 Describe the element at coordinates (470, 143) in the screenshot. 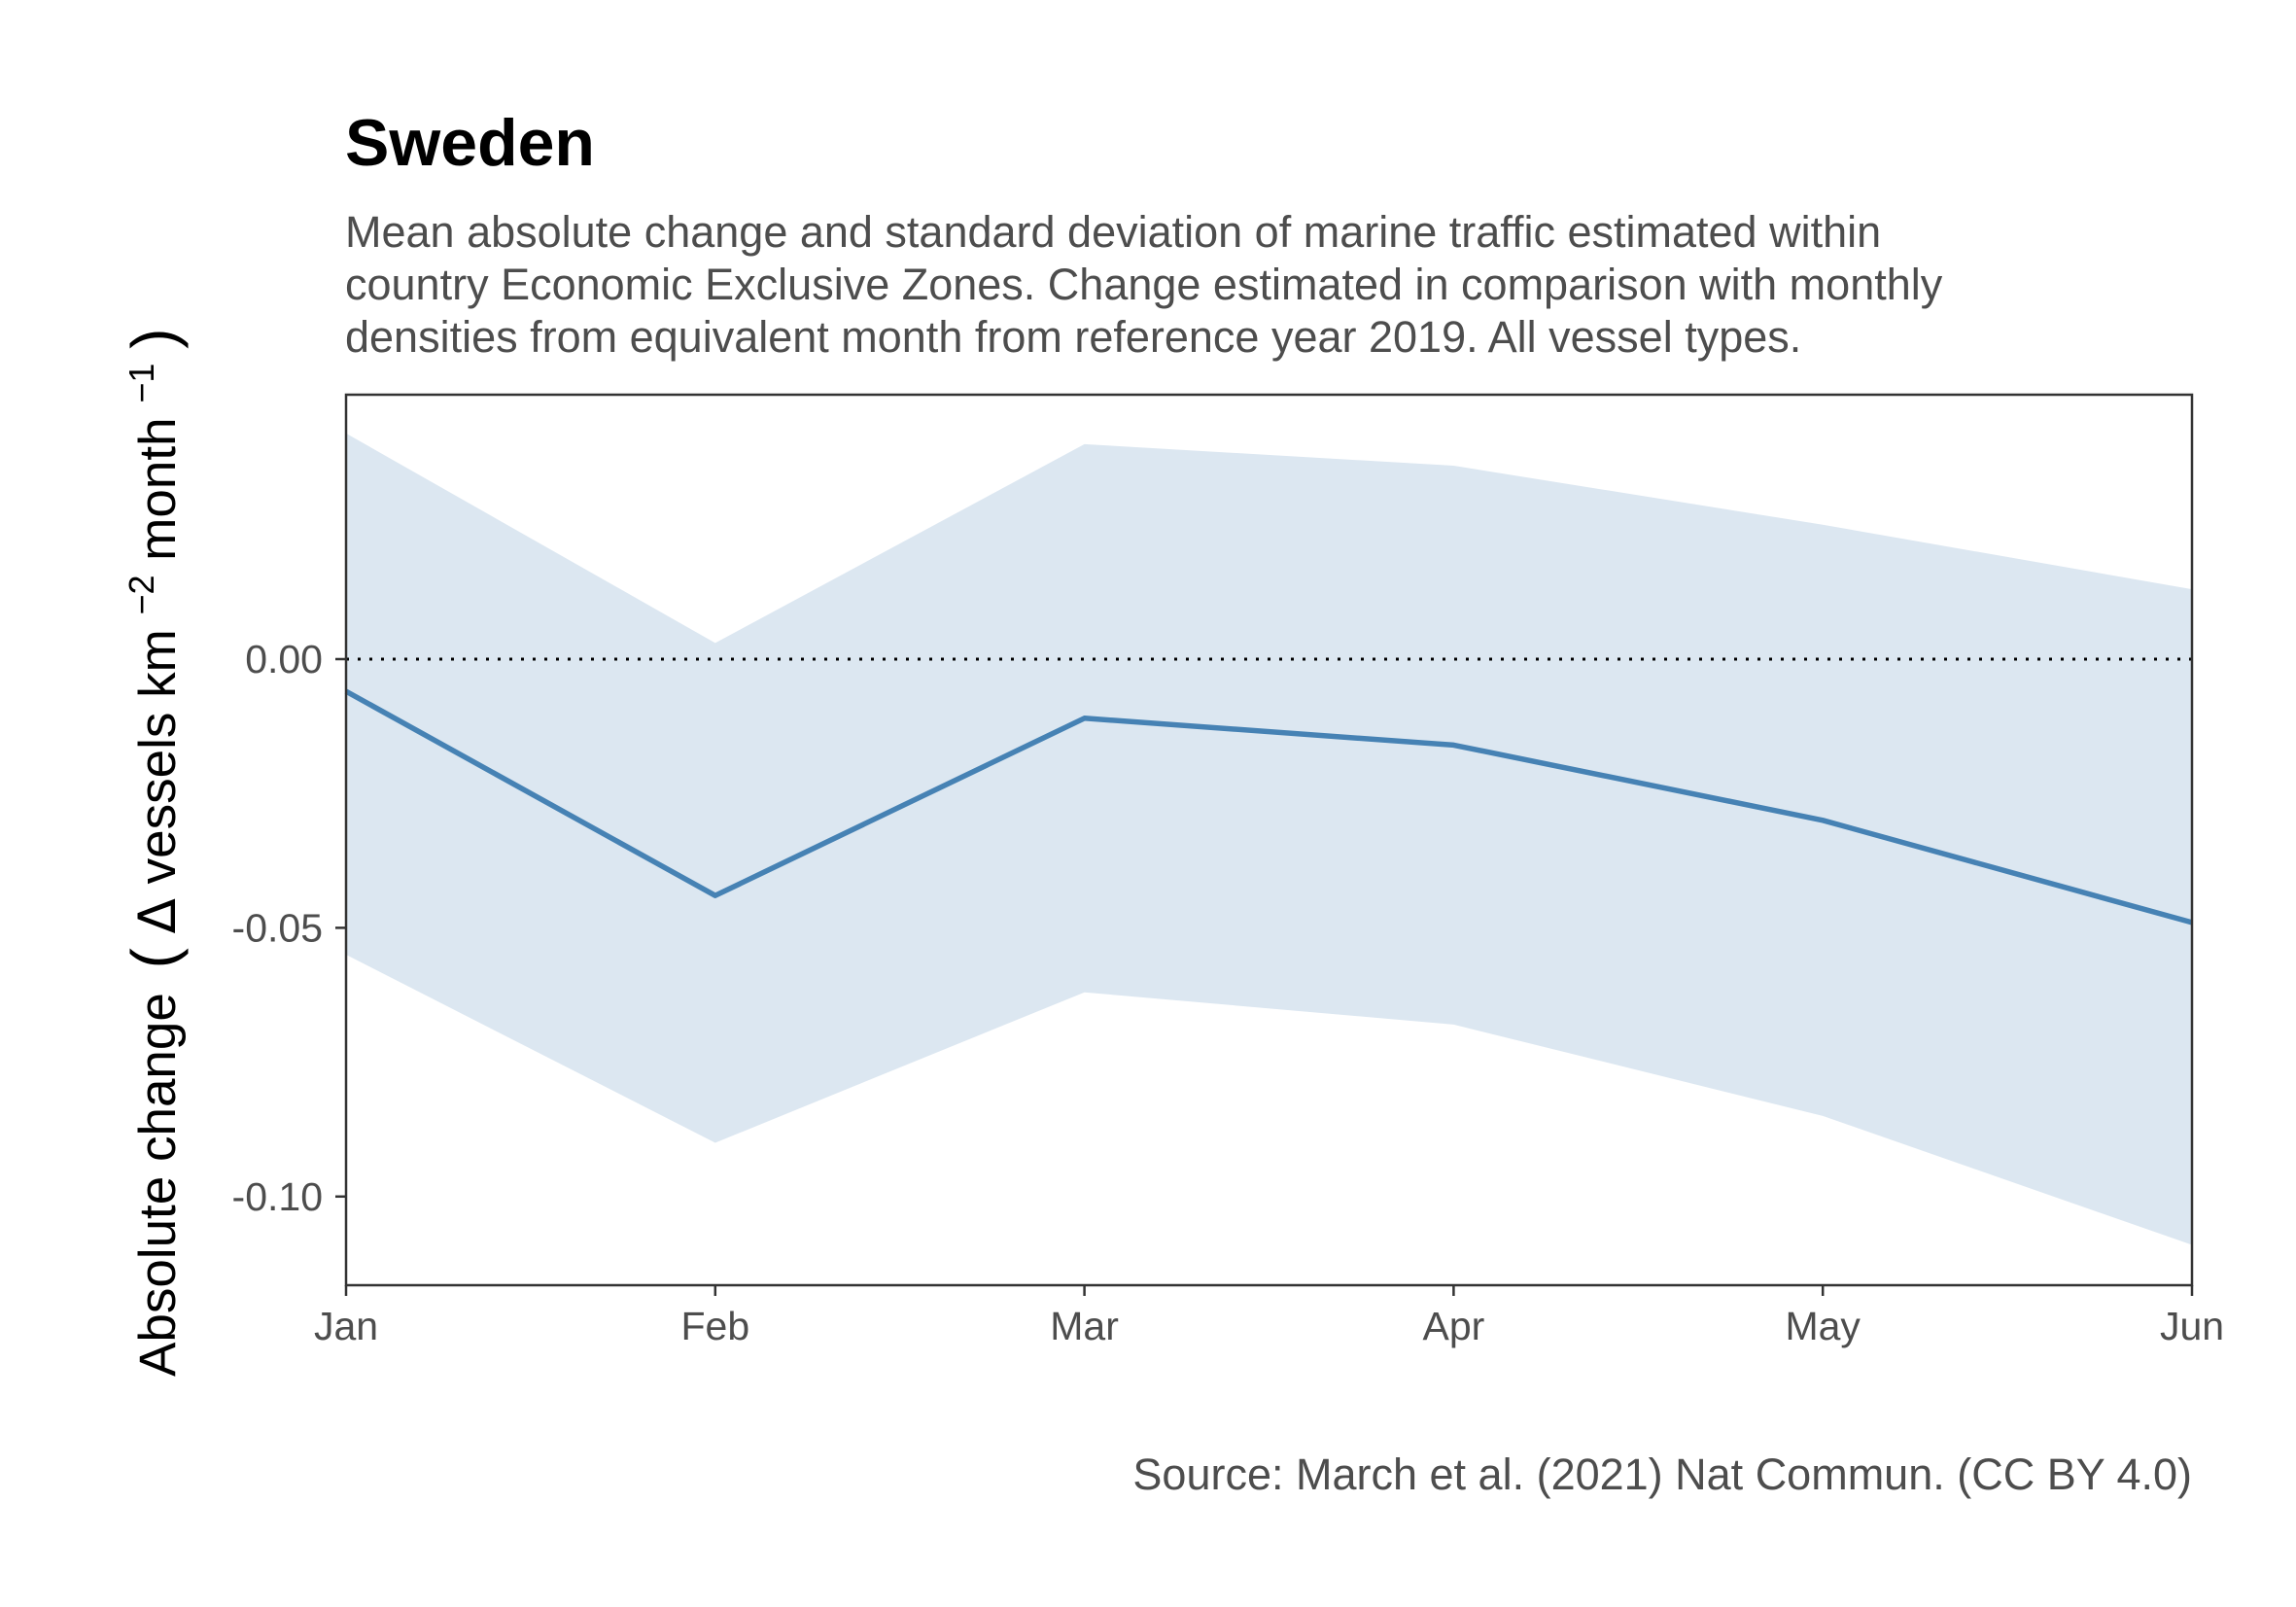

I see `chart-title: Sweden` at that location.